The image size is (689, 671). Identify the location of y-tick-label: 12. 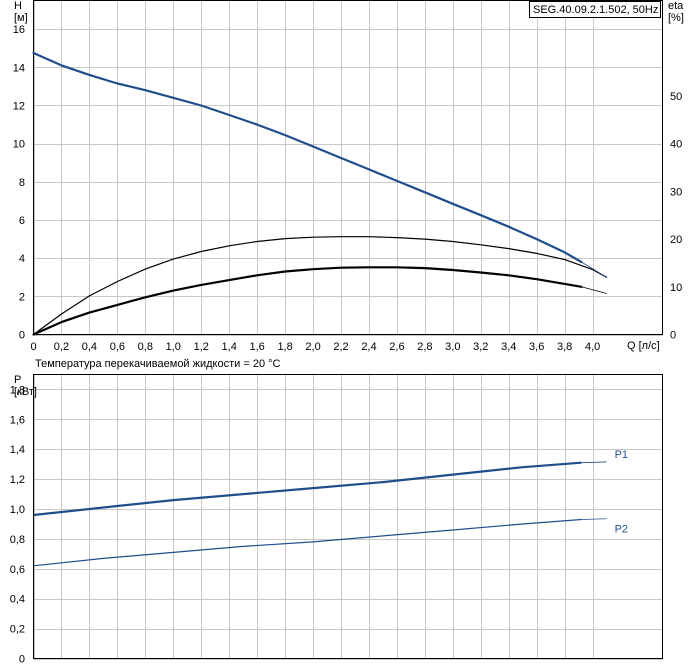
(19, 106).